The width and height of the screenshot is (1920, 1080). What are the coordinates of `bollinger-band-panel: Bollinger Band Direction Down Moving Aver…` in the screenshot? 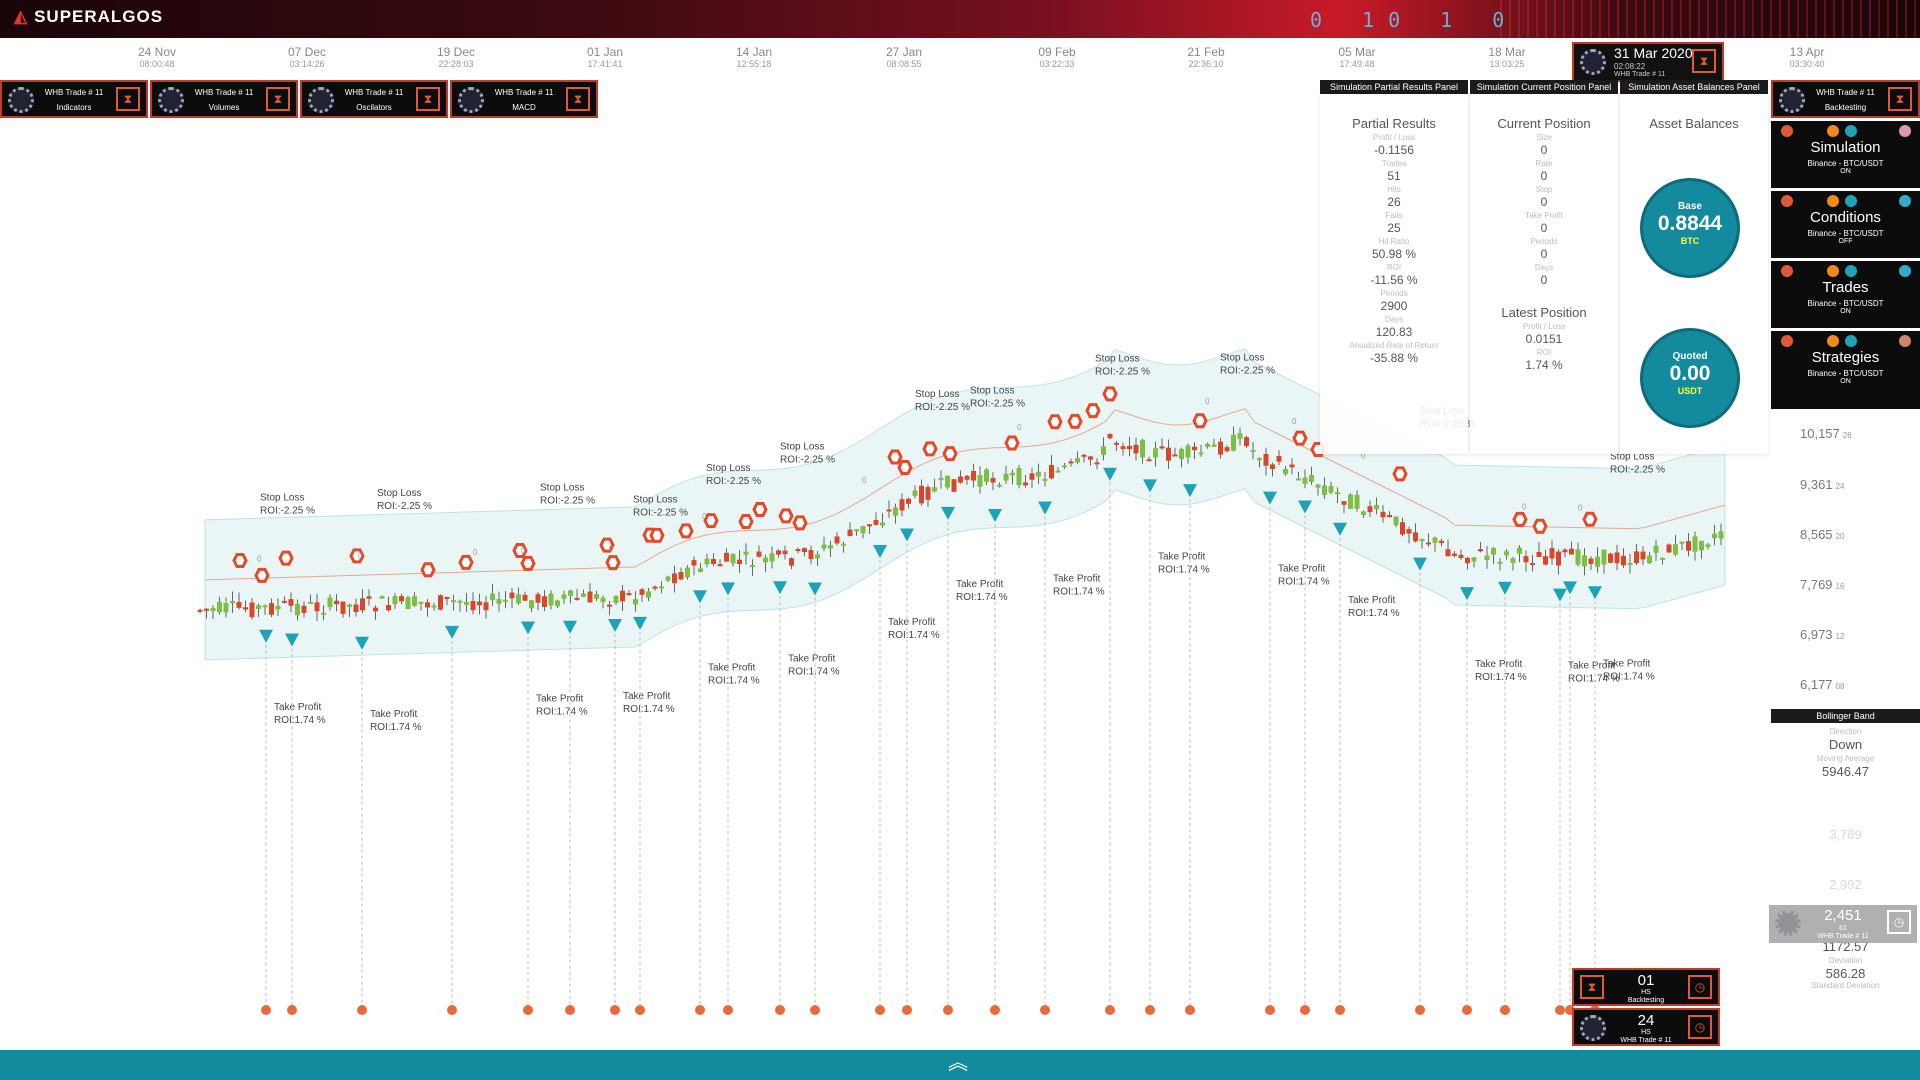 It's located at (1845, 854).